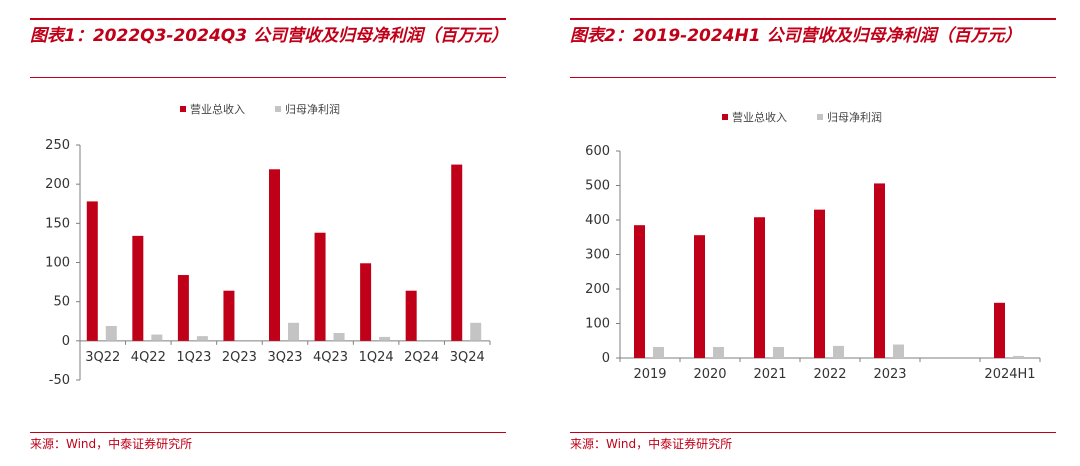  Describe the element at coordinates (59, 380) in the screenshot. I see `y-tick-label: -50` at that location.